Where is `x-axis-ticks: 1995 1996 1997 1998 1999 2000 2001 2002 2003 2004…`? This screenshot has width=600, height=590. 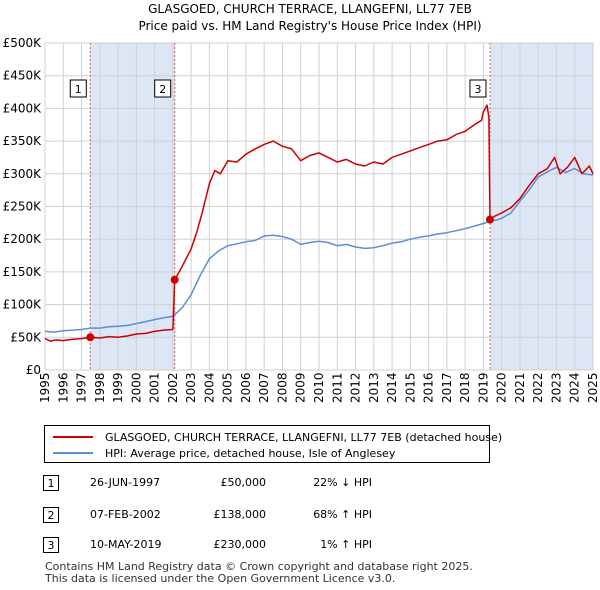
x-axis-ticks: 1995 1996 1997 1998 1999 2000 2001 2002 2003 2004… is located at coordinates (319, 387).